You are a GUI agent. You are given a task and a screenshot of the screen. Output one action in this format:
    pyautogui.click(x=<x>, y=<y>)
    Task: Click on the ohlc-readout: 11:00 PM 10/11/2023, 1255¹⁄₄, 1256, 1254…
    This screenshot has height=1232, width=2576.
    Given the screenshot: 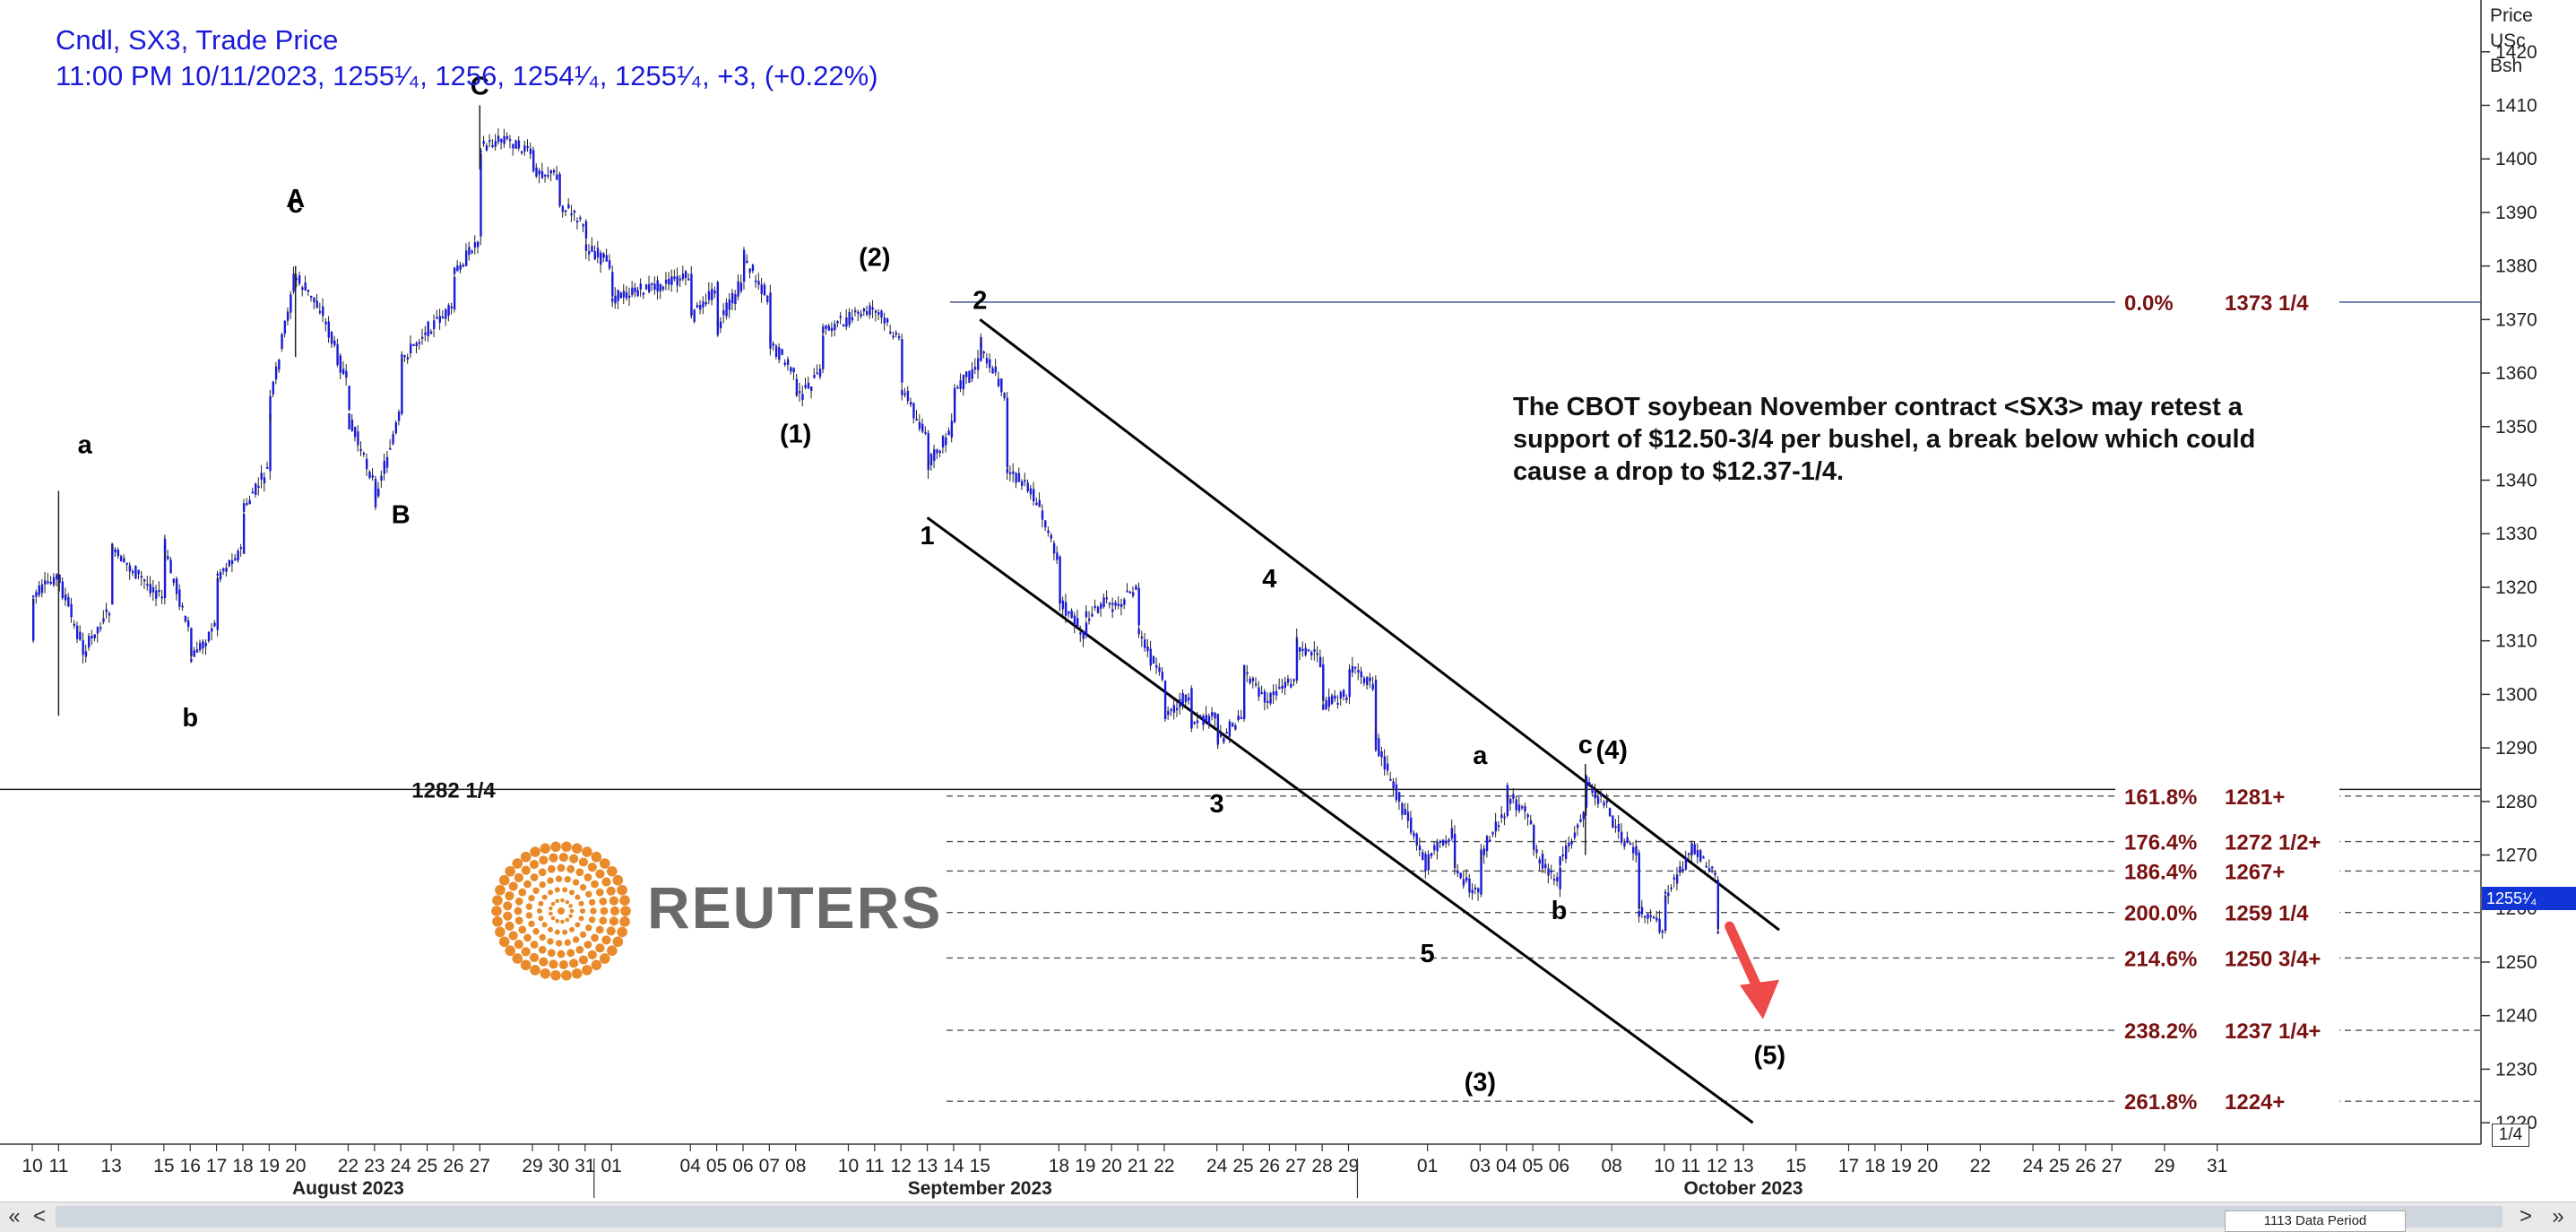 What is the action you would take?
    pyautogui.click(x=467, y=75)
    